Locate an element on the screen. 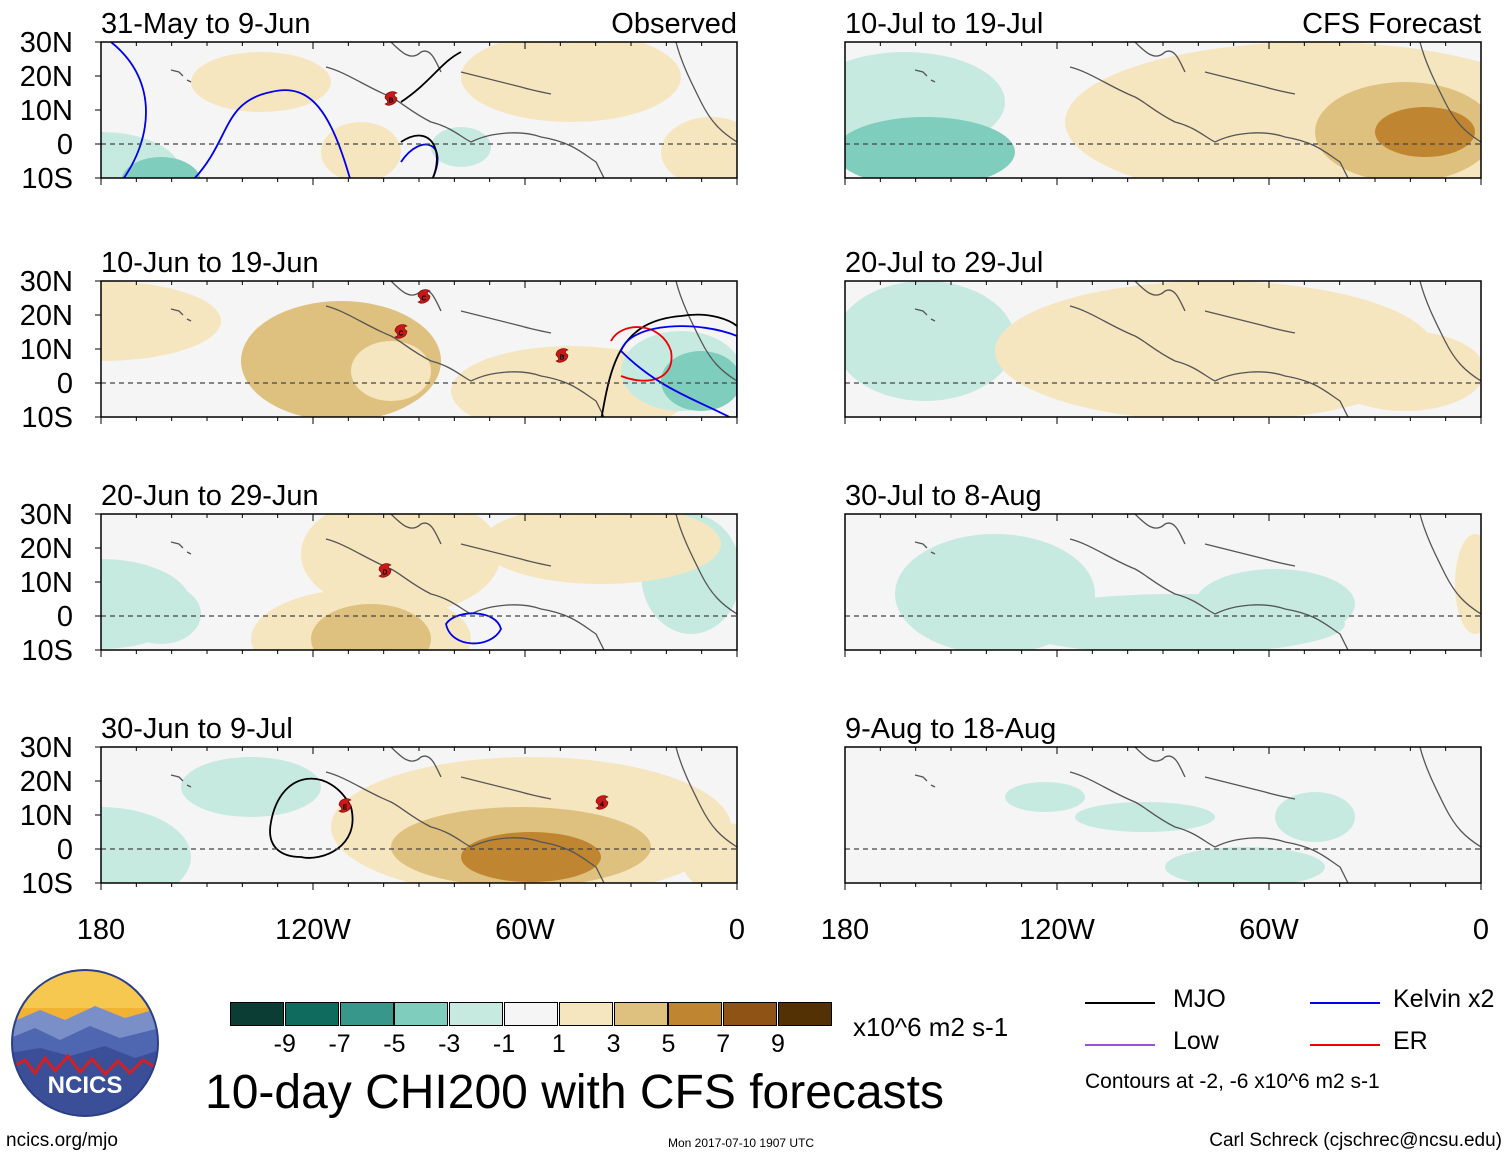 The height and width of the screenshot is (1158, 1510). panel-period-label: 10-Jun to 19-Jun is located at coordinates (210, 263).